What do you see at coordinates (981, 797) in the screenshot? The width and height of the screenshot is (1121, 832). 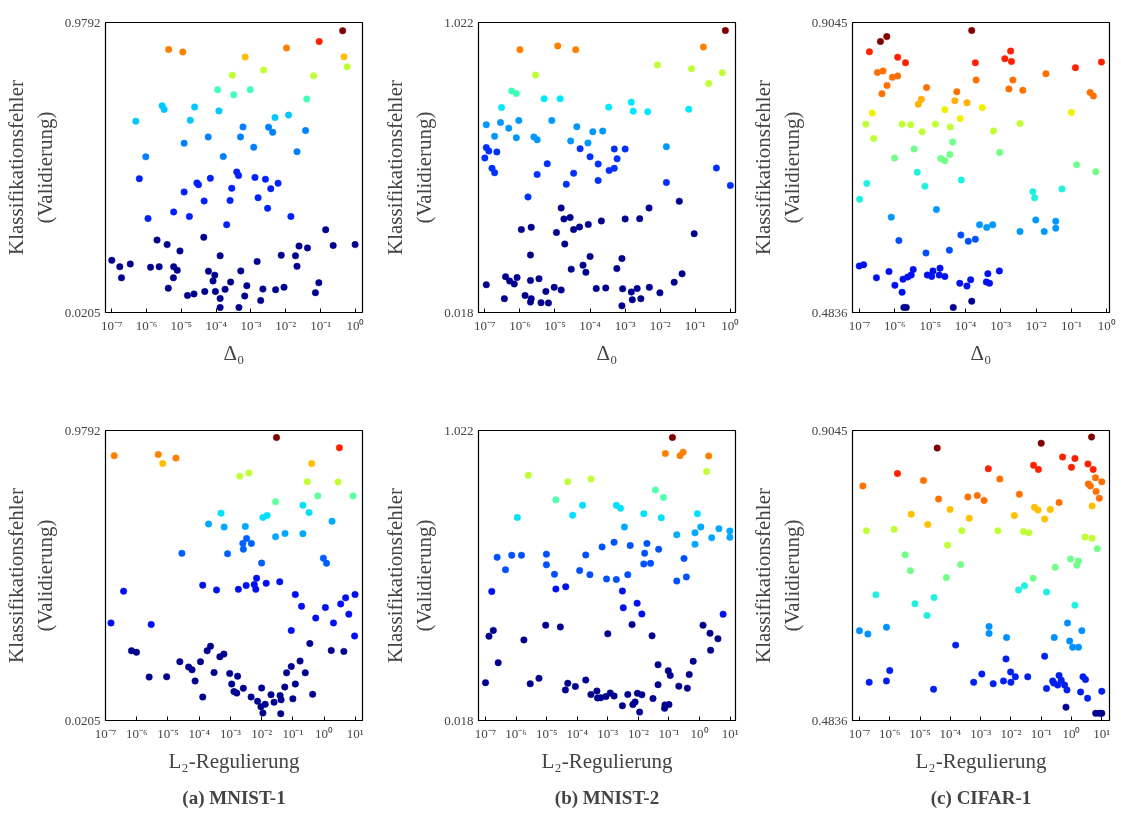 I see `text: (c) CIFAR-1` at bounding box center [981, 797].